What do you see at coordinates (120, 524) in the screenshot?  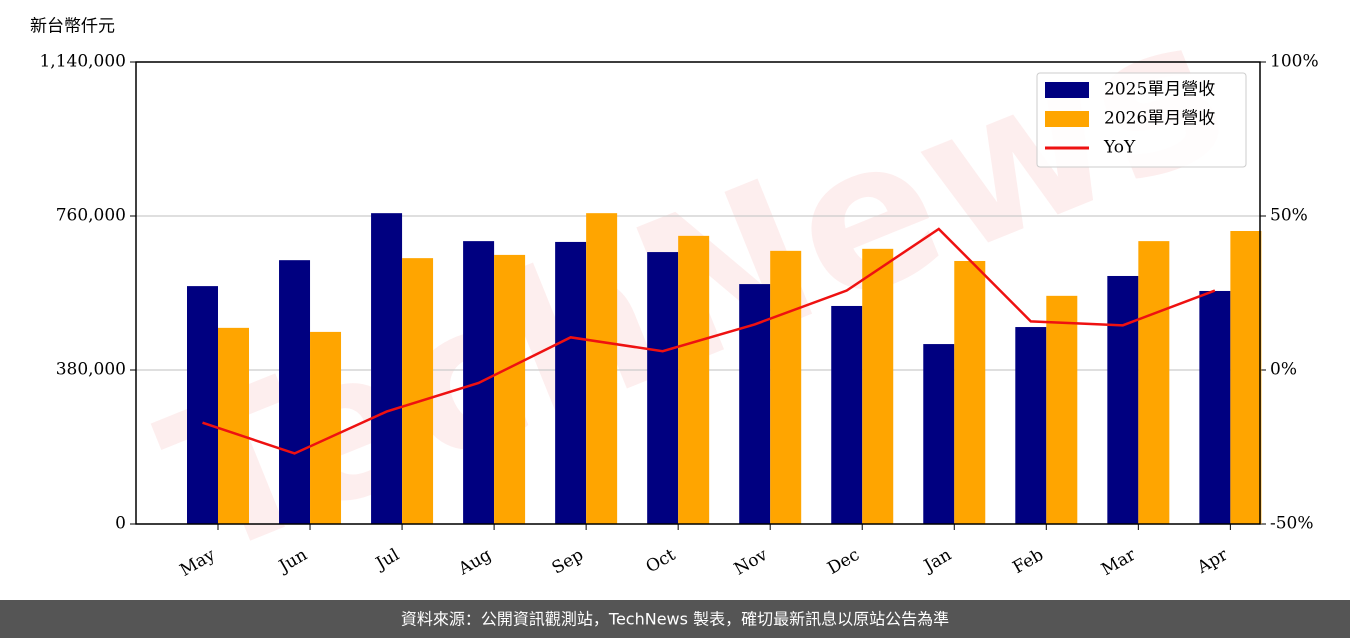 I see `y-tick-label: 0` at bounding box center [120, 524].